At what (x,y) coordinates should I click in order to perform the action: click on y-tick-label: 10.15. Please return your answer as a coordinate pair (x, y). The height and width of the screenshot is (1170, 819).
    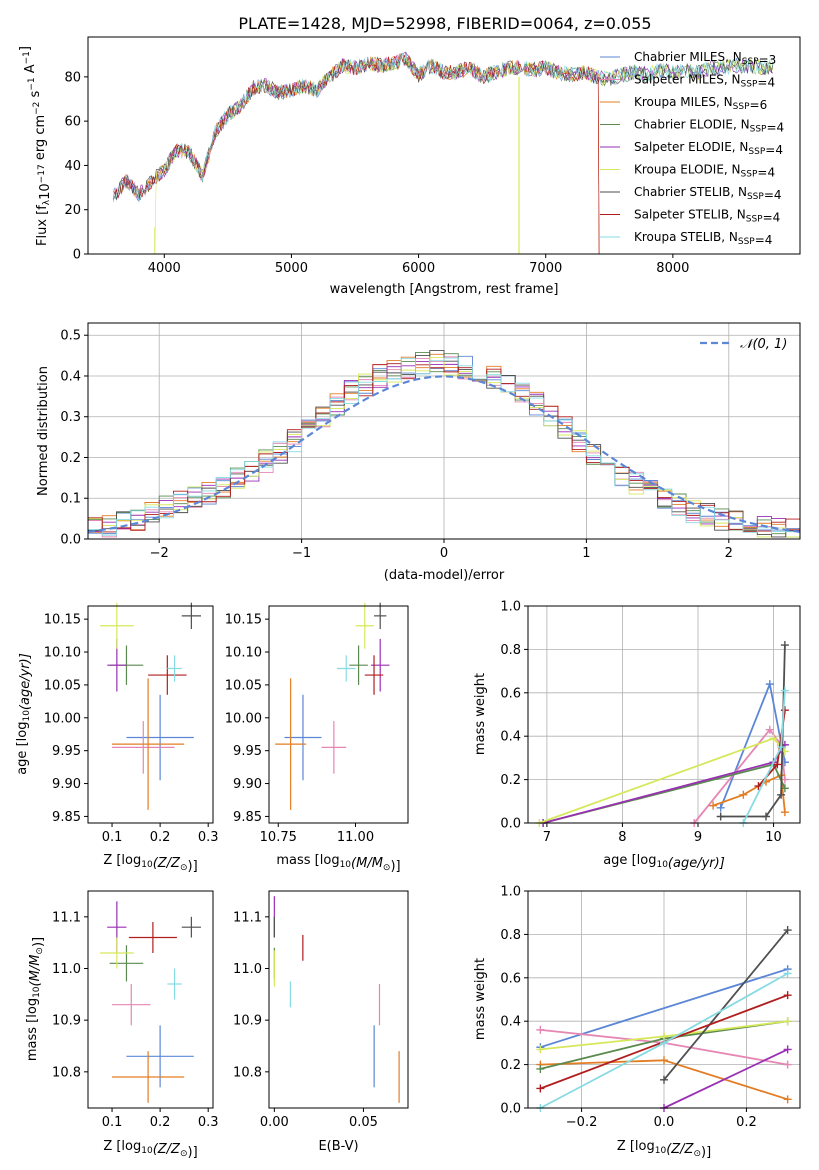
    Looking at the image, I should click on (243, 620).